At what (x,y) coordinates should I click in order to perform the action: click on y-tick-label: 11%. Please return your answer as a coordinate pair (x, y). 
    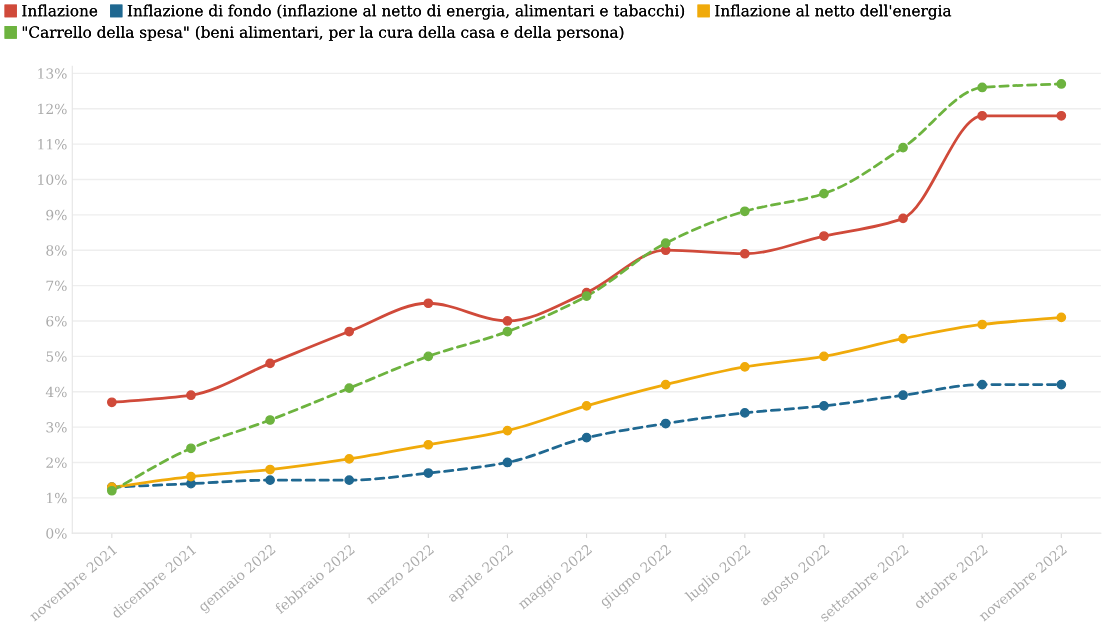
    Looking at the image, I should click on (52, 144).